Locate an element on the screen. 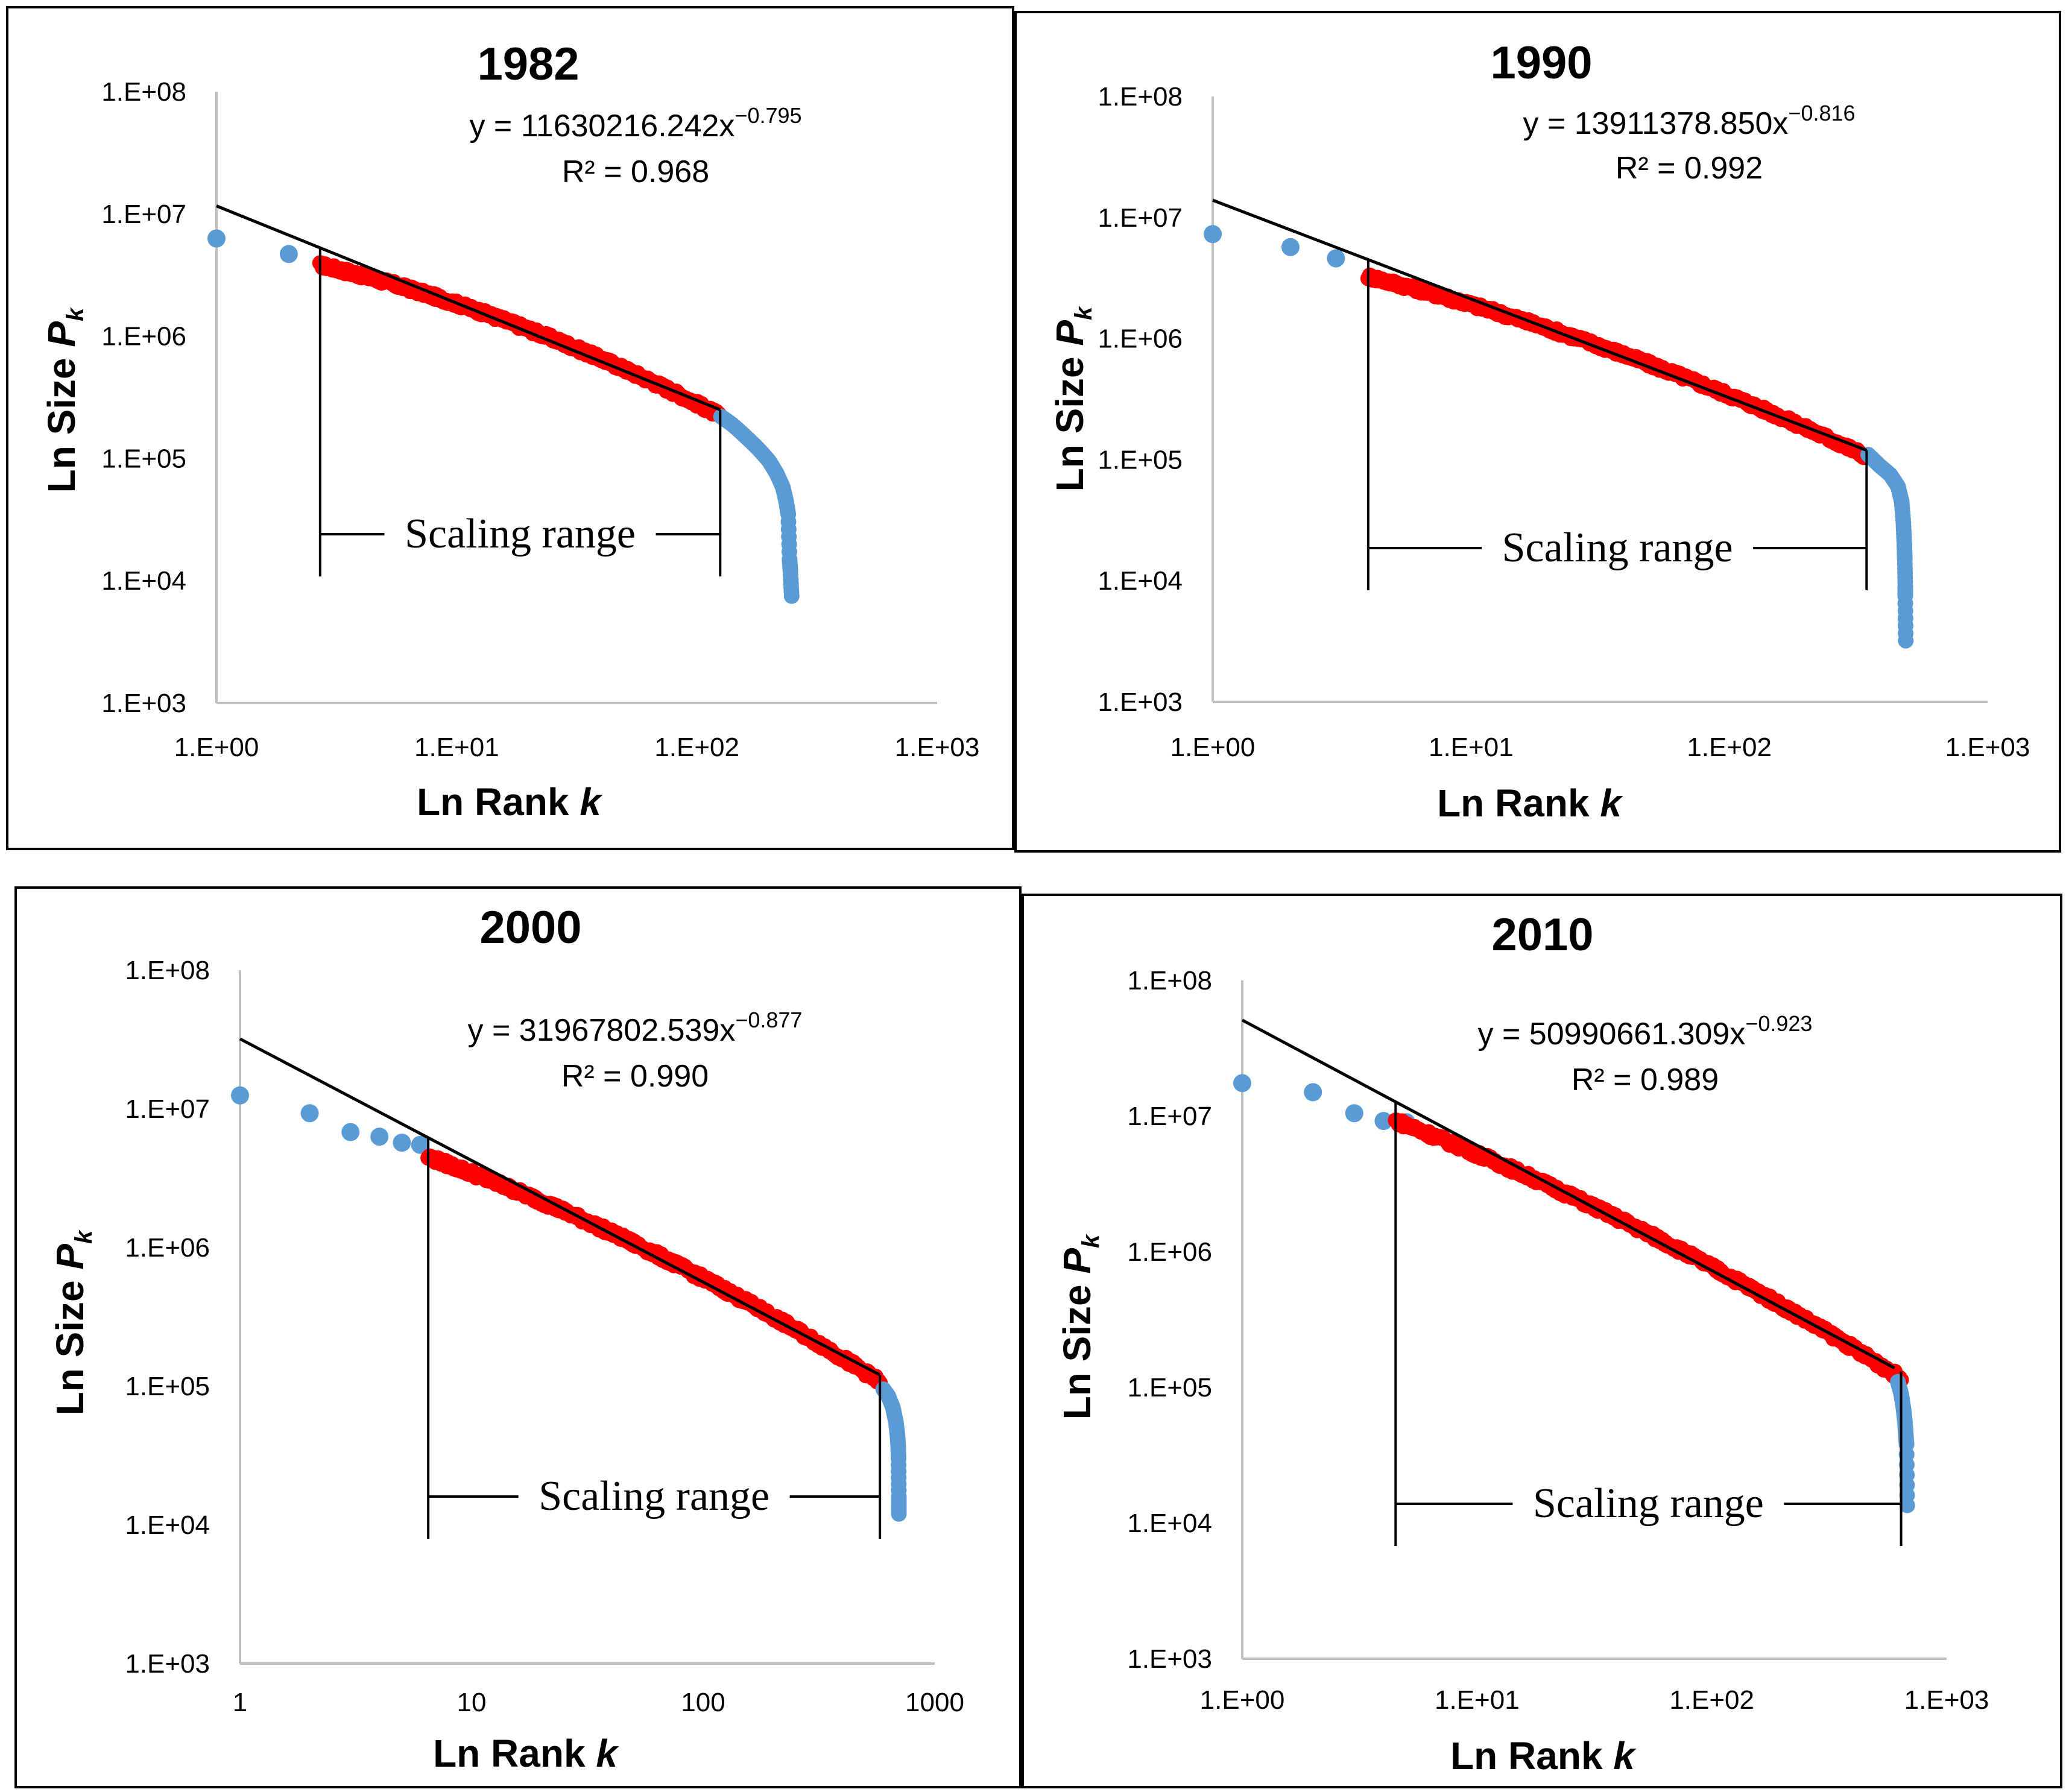 The image size is (2066, 1792). r-squared: R² = 0.989 is located at coordinates (1646, 1079).